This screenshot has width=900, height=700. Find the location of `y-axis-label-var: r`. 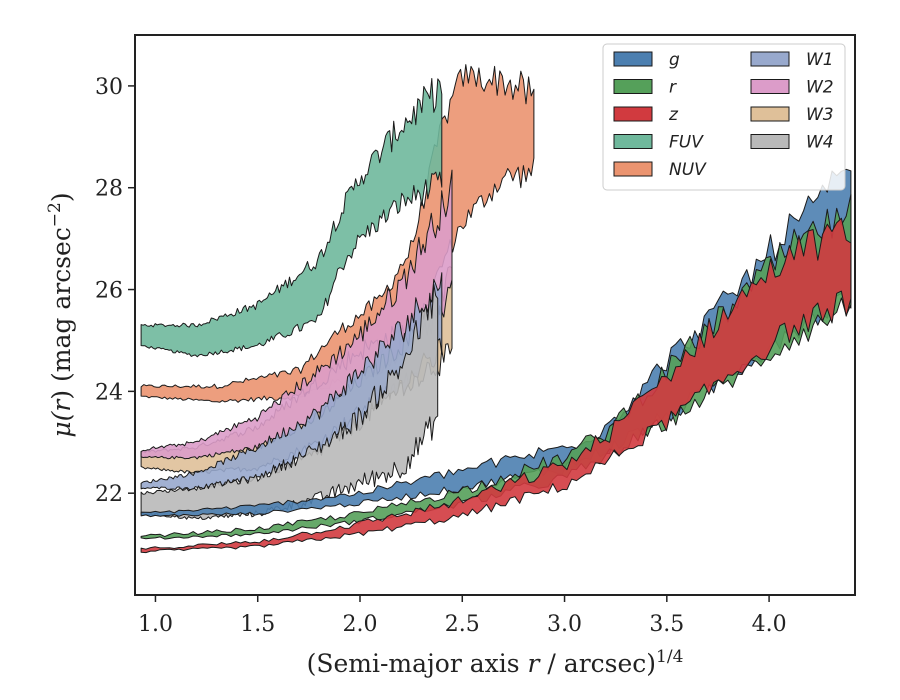

y-axis-label-var: r is located at coordinates (61, 405).